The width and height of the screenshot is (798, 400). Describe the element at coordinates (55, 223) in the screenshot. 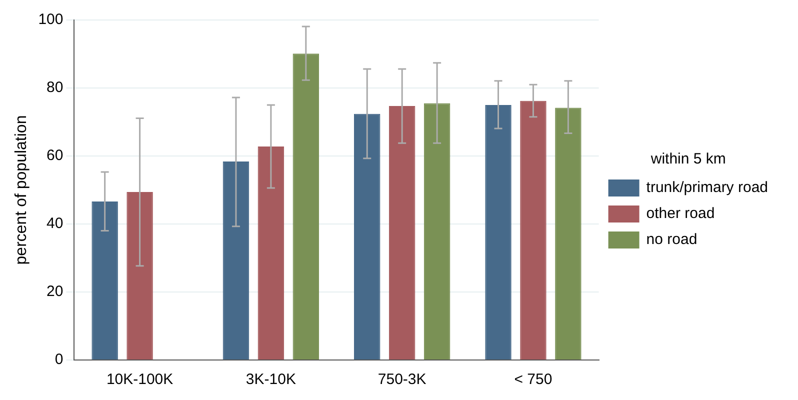

I see `y-tick-label: 40` at that location.